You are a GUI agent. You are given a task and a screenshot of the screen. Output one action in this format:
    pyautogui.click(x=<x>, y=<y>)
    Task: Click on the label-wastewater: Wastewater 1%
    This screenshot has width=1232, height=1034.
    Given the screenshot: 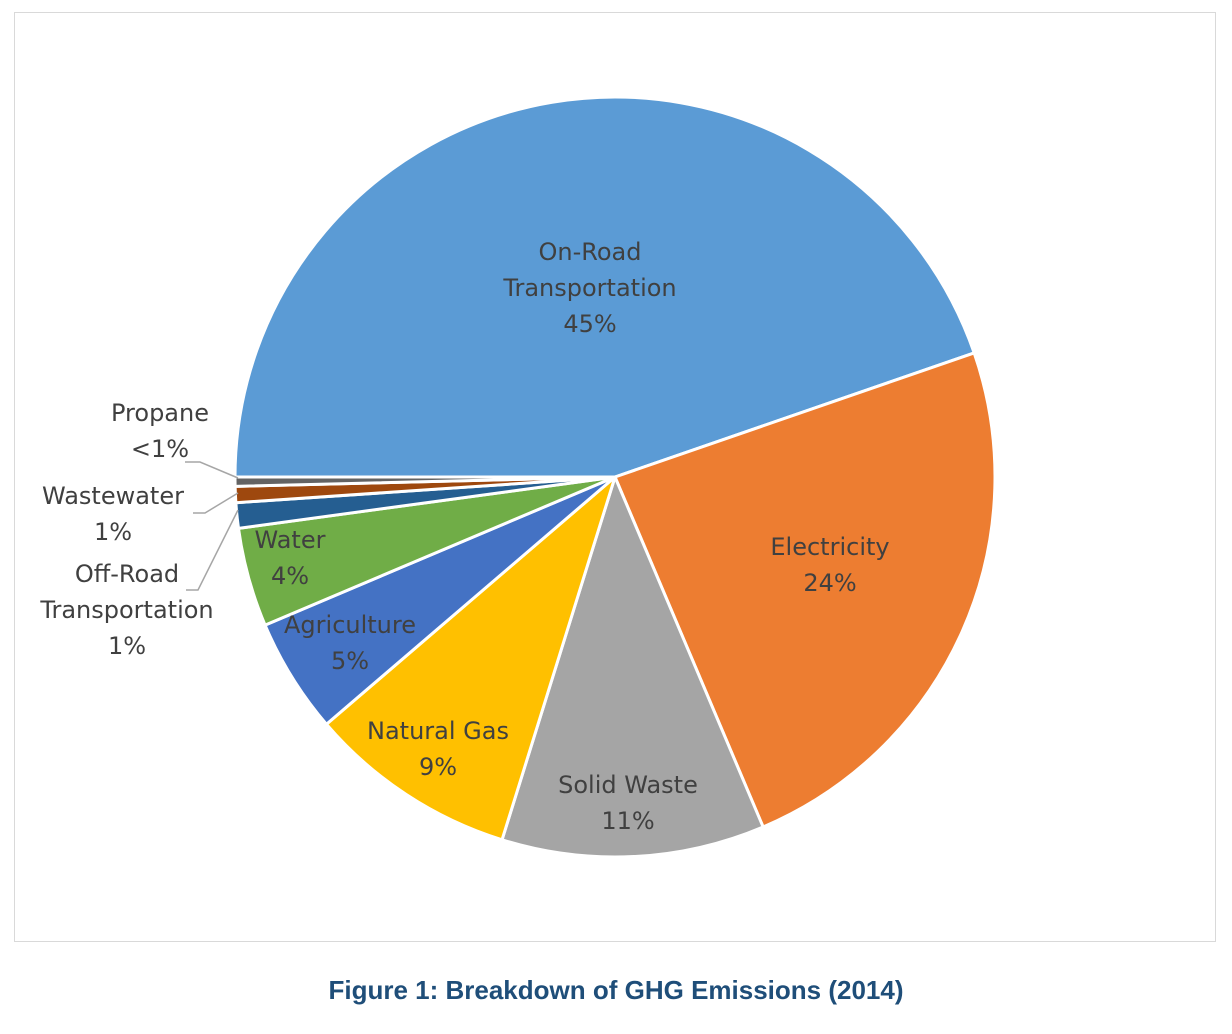 What is the action you would take?
    pyautogui.click(x=113, y=514)
    